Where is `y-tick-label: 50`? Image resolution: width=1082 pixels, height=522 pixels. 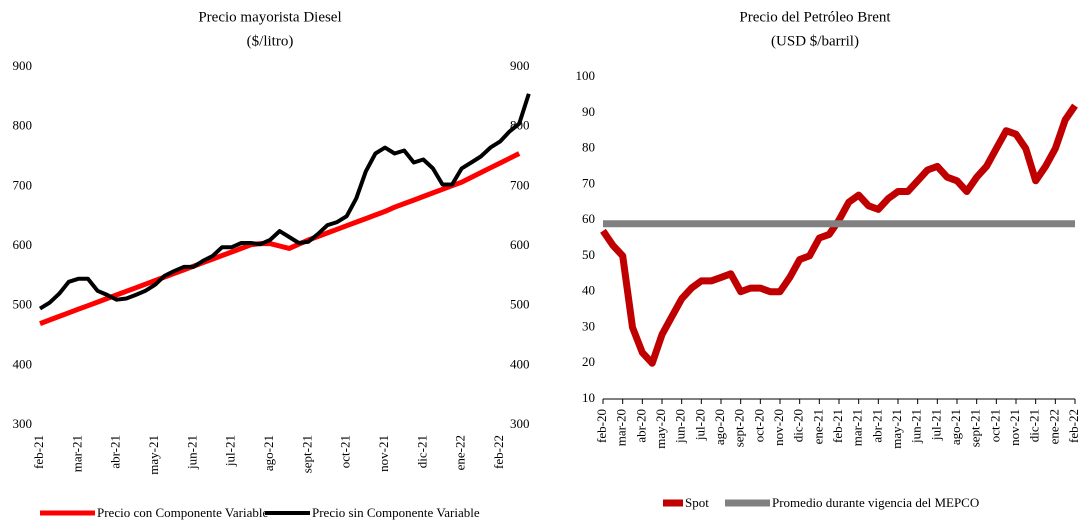
y-tick-label: 50 is located at coordinates (588, 254).